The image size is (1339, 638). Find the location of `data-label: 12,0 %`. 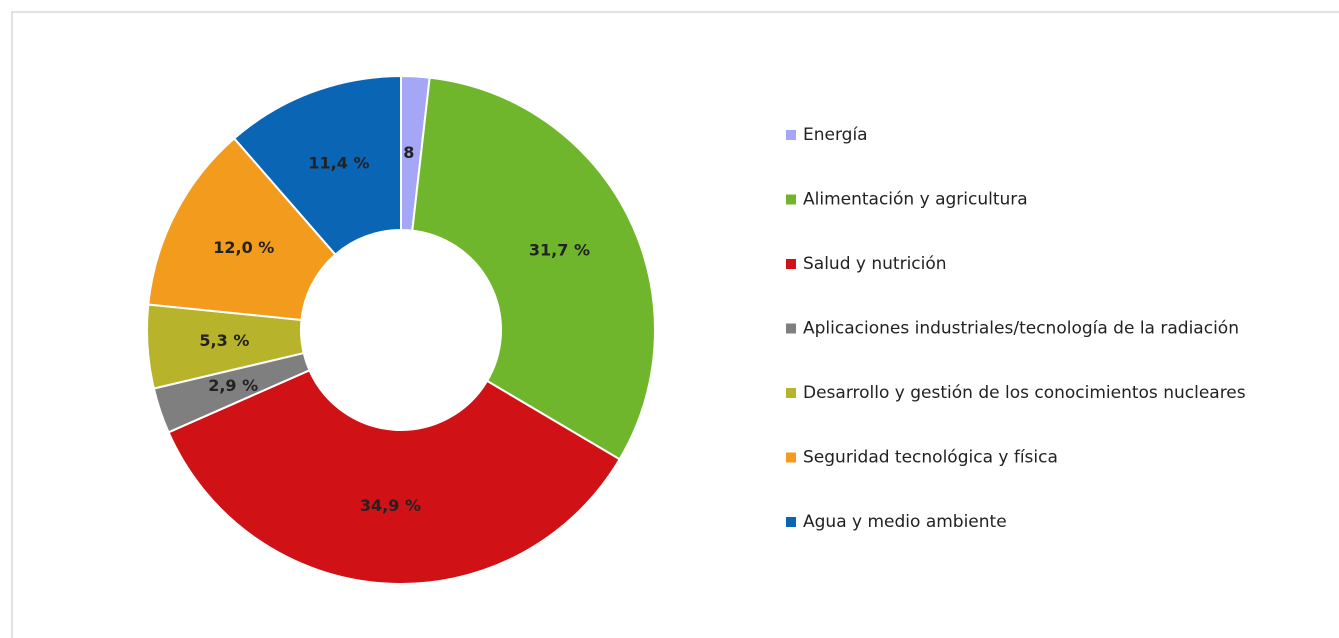

data-label: 12,0 % is located at coordinates (243, 247).